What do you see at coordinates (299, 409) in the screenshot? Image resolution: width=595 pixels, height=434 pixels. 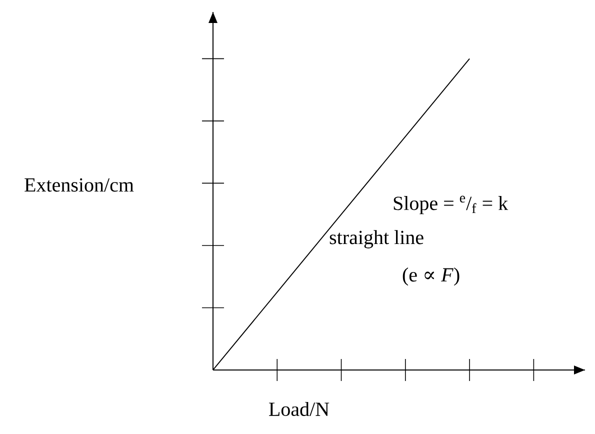 I see `x-axis-title: Load/N` at bounding box center [299, 409].